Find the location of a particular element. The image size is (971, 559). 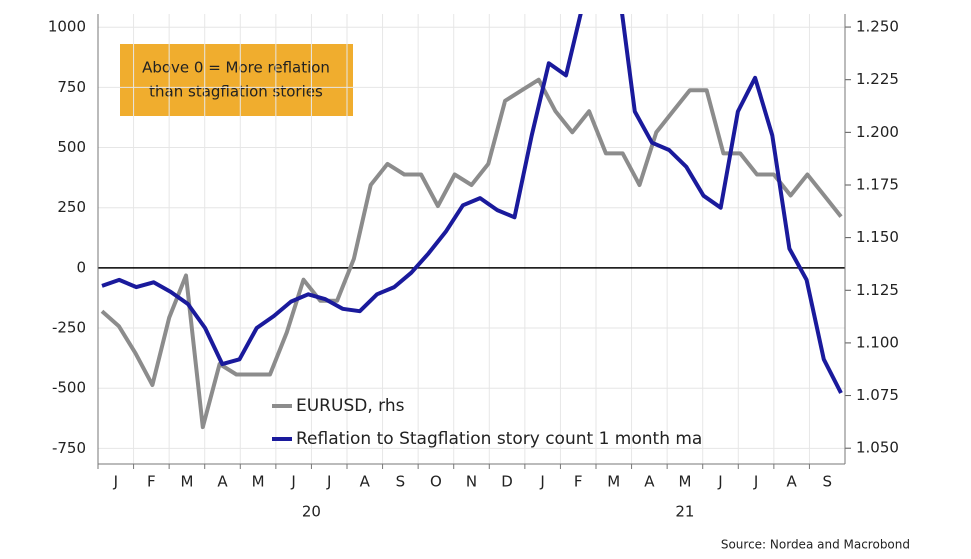

y2-tick-label: 1.075 is located at coordinates (877, 395).